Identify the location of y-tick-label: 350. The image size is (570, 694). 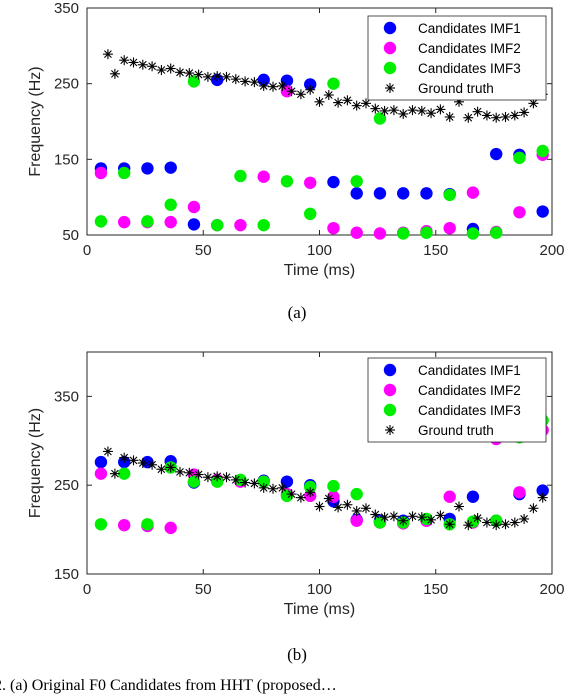
(66, 396).